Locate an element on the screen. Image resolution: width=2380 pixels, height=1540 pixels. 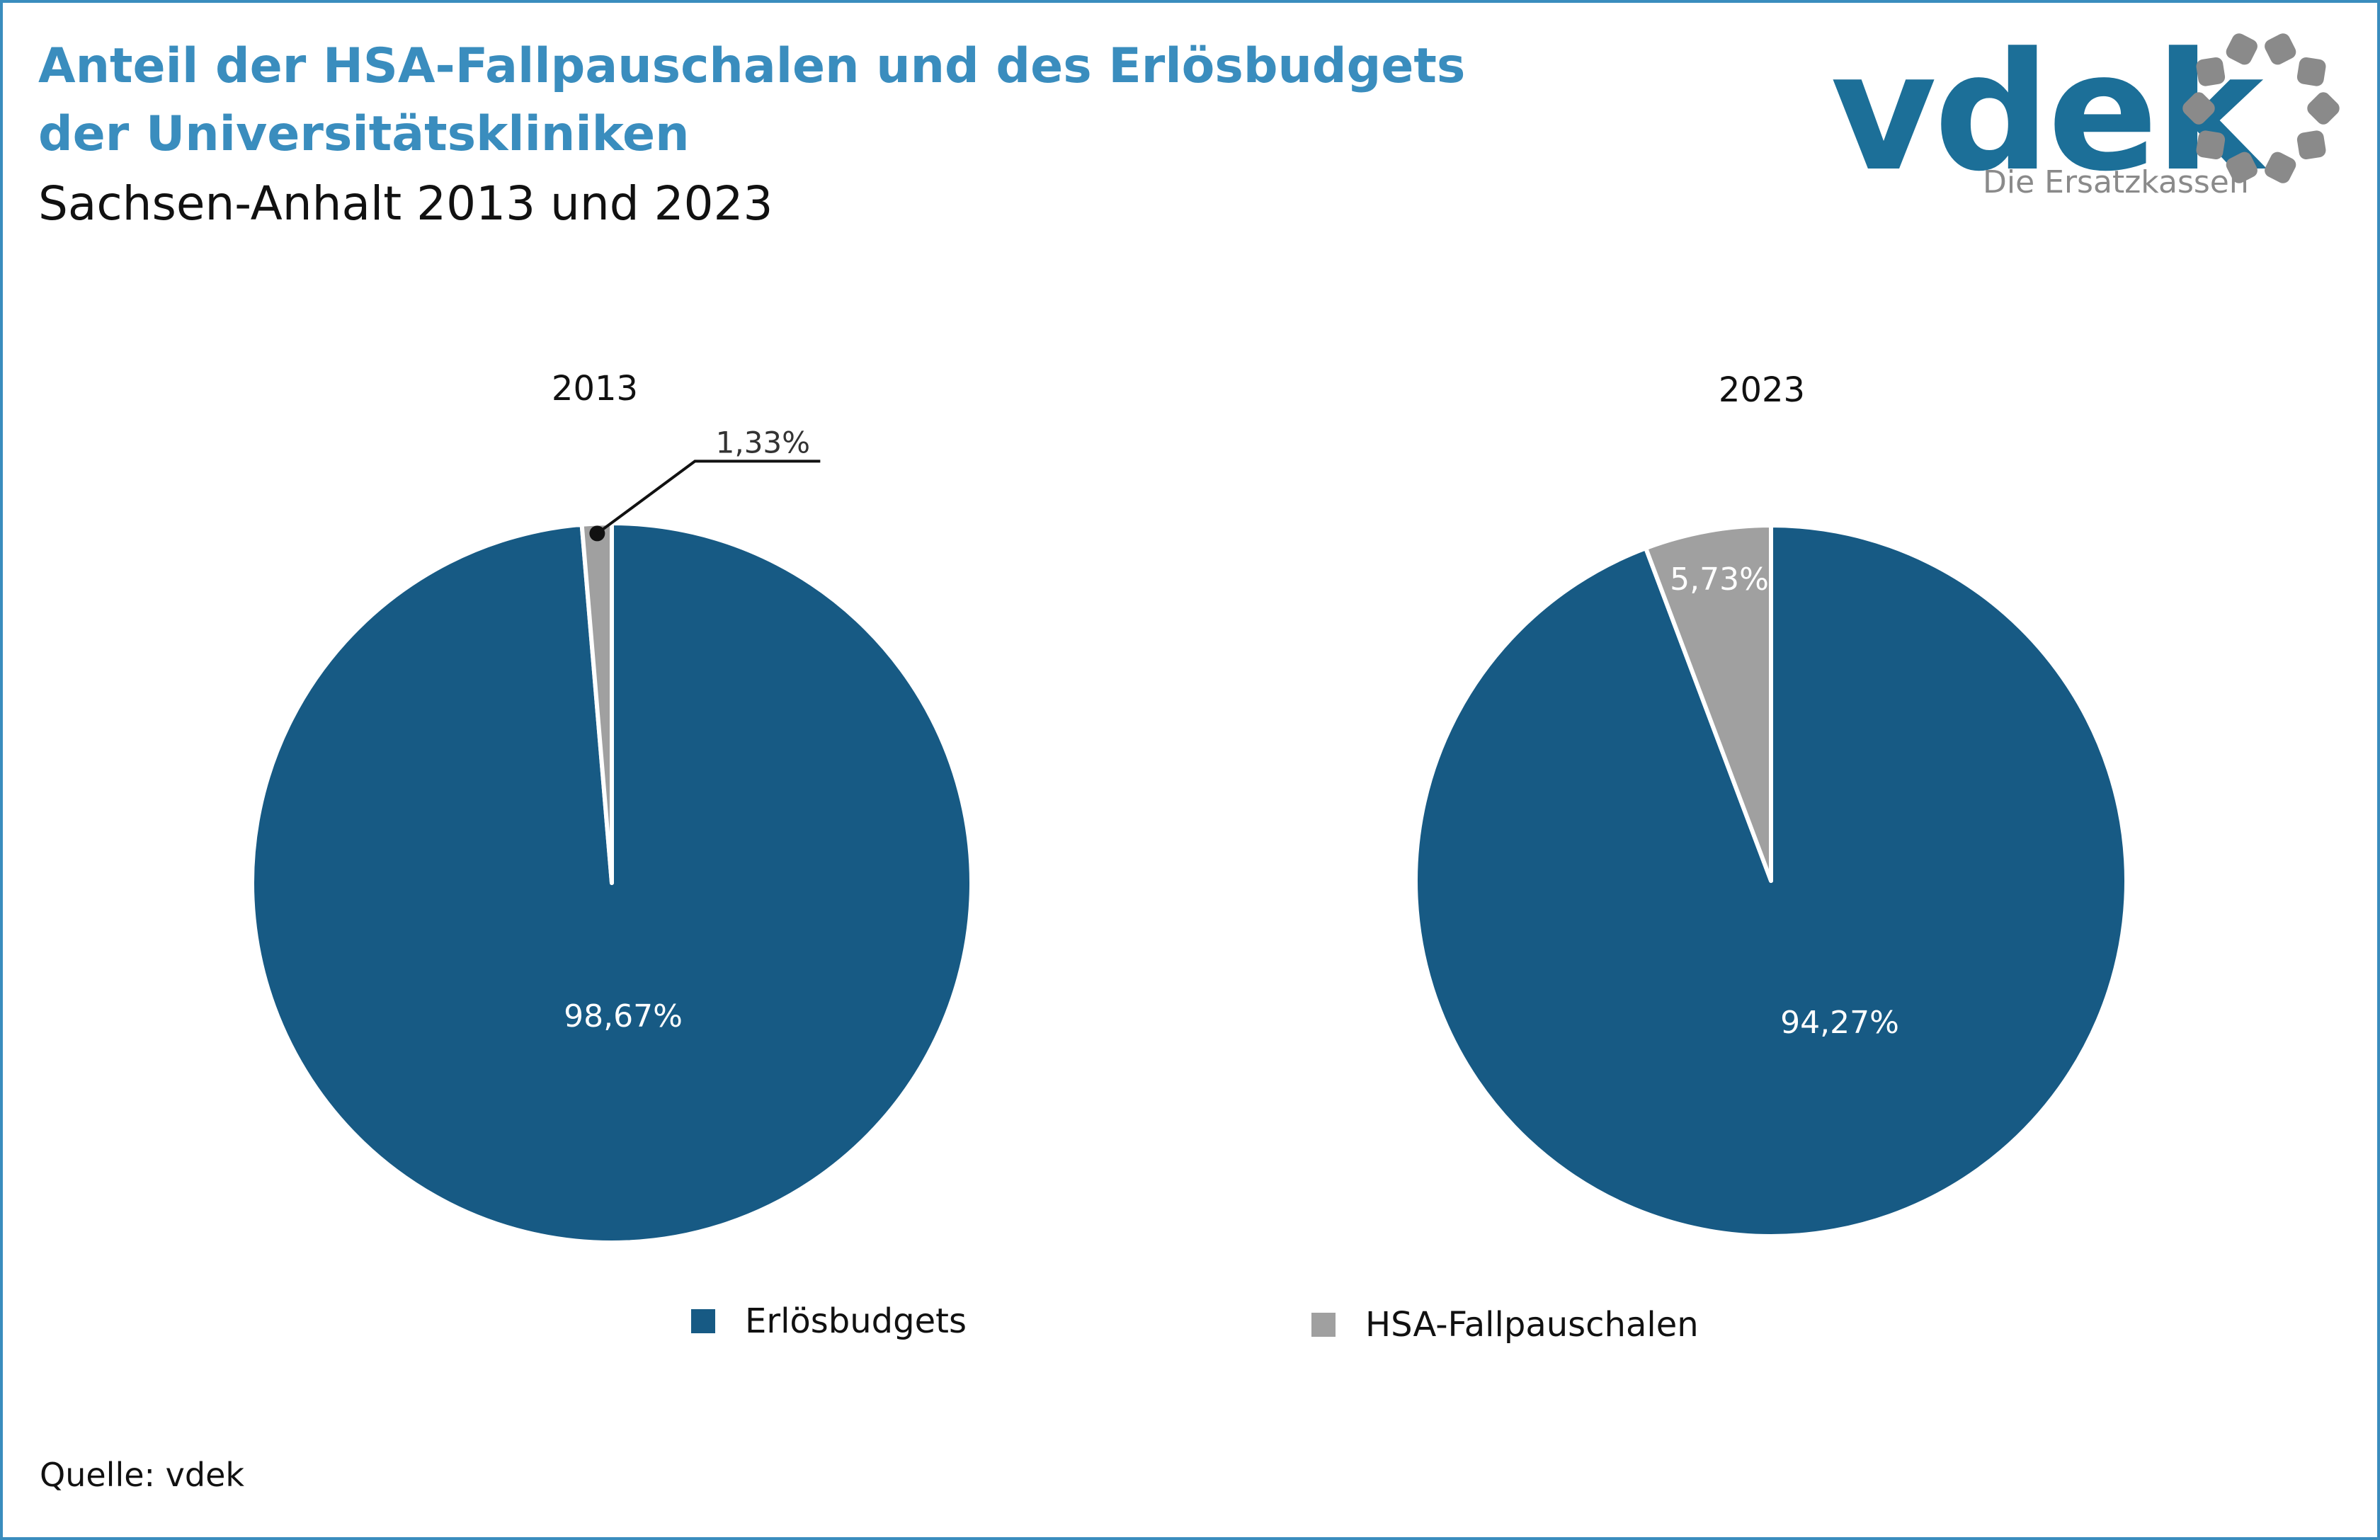
legend-item-hsa: HSA-Fallpauschalen is located at coordinates (1505, 1325).